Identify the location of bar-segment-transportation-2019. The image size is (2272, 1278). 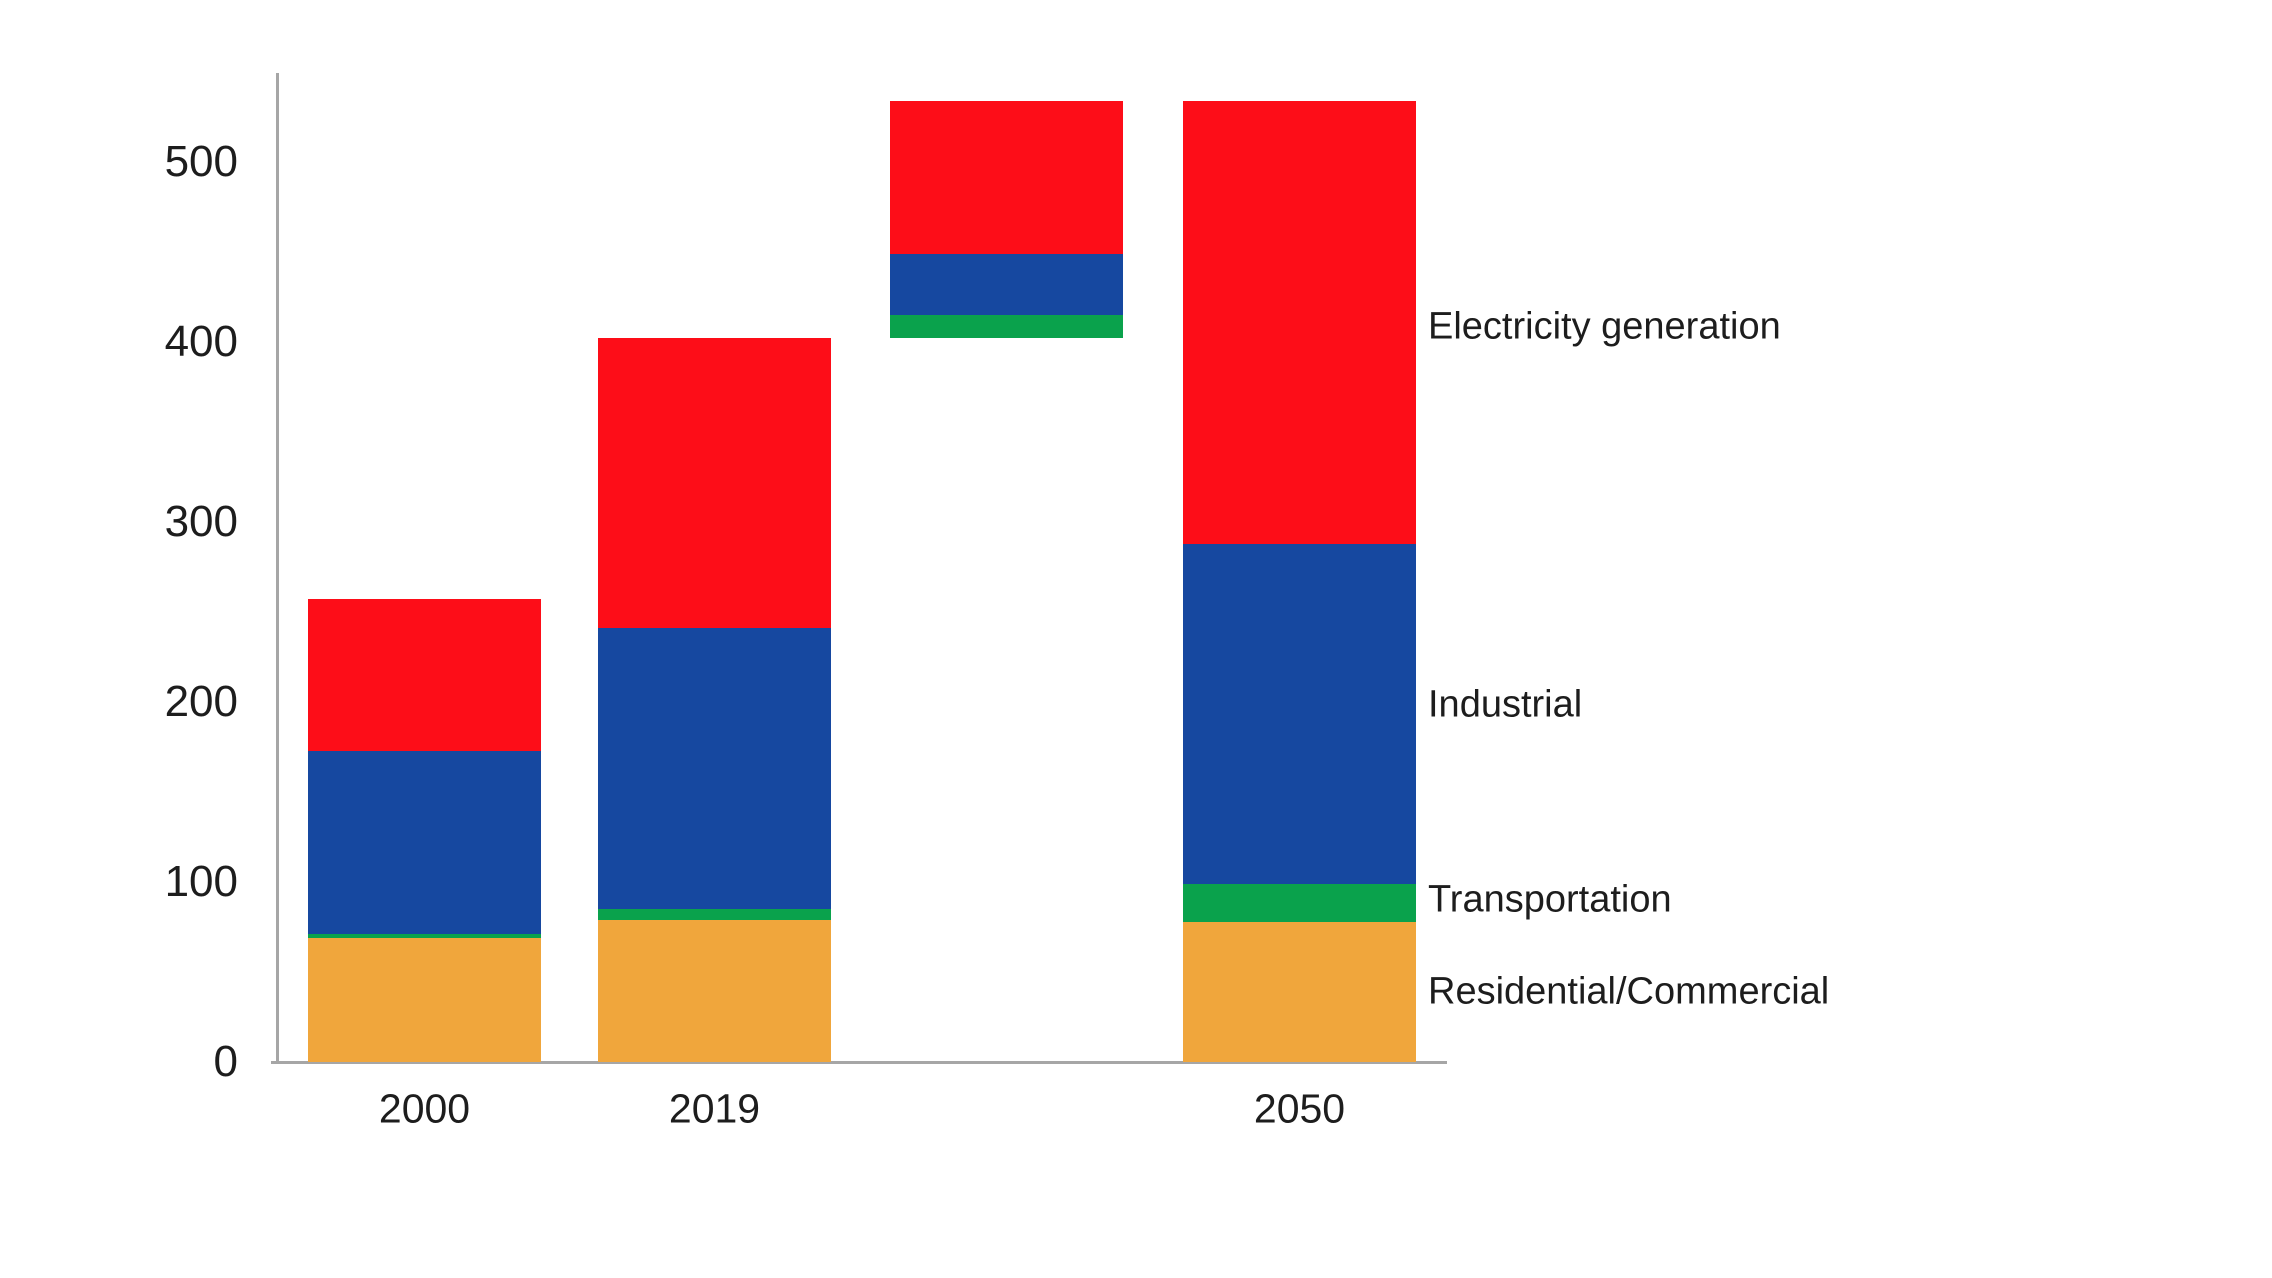
(714, 914).